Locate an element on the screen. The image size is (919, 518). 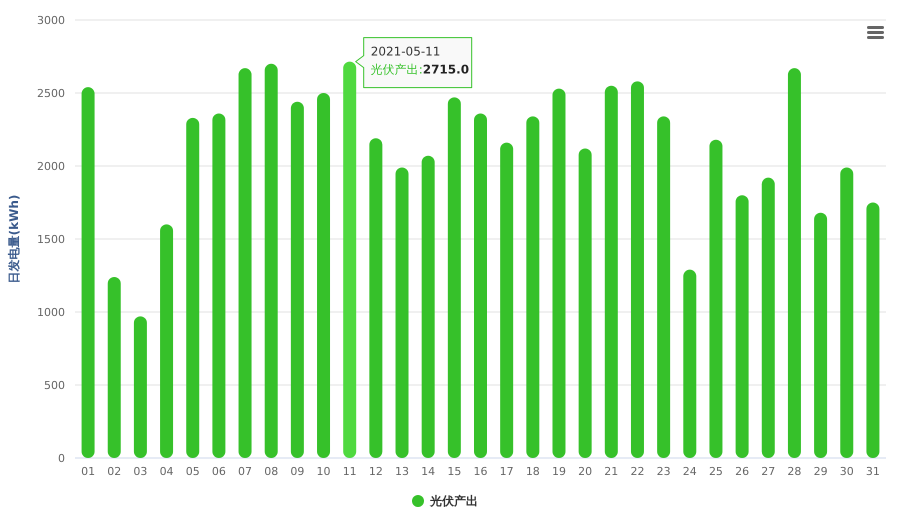
x-tick-label: 26 is located at coordinates (742, 471).